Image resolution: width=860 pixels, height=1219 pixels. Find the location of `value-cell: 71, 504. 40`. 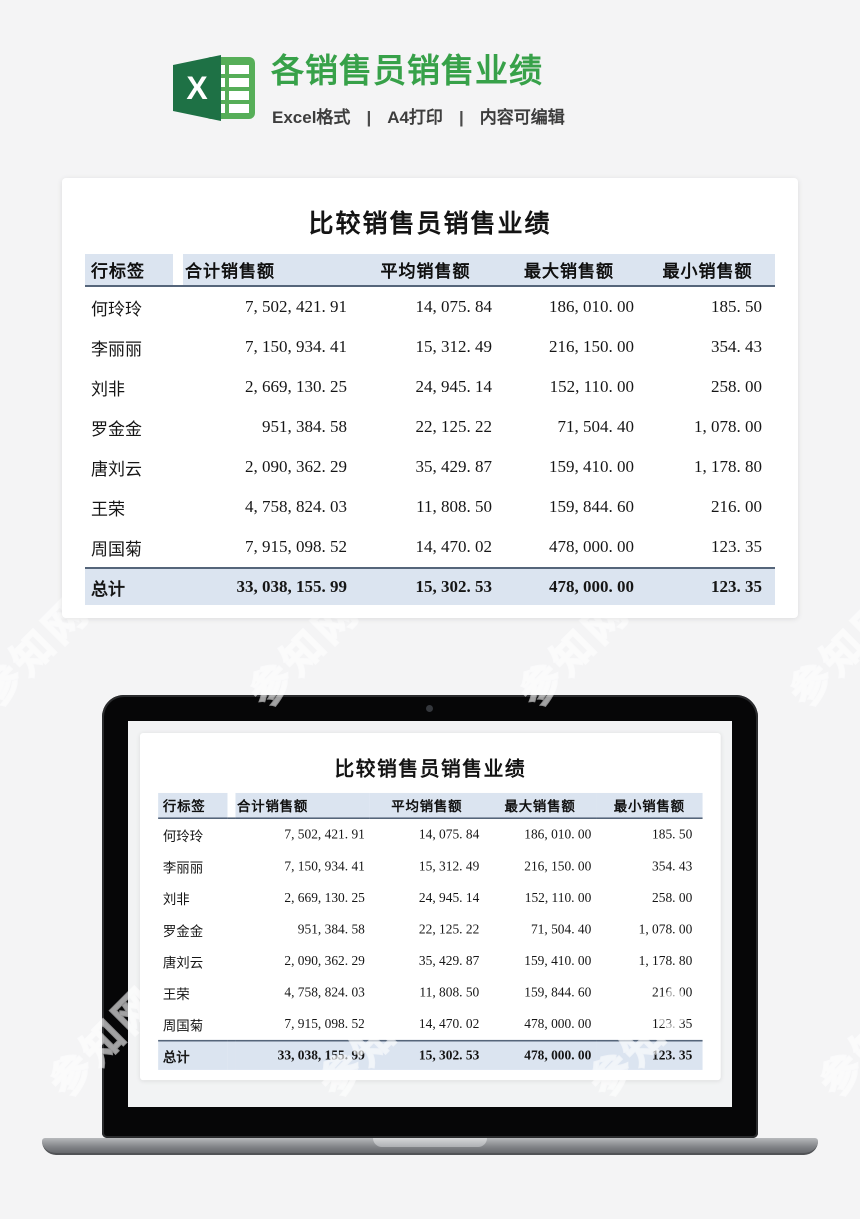

value-cell: 71, 504. 40 is located at coordinates (596, 426).